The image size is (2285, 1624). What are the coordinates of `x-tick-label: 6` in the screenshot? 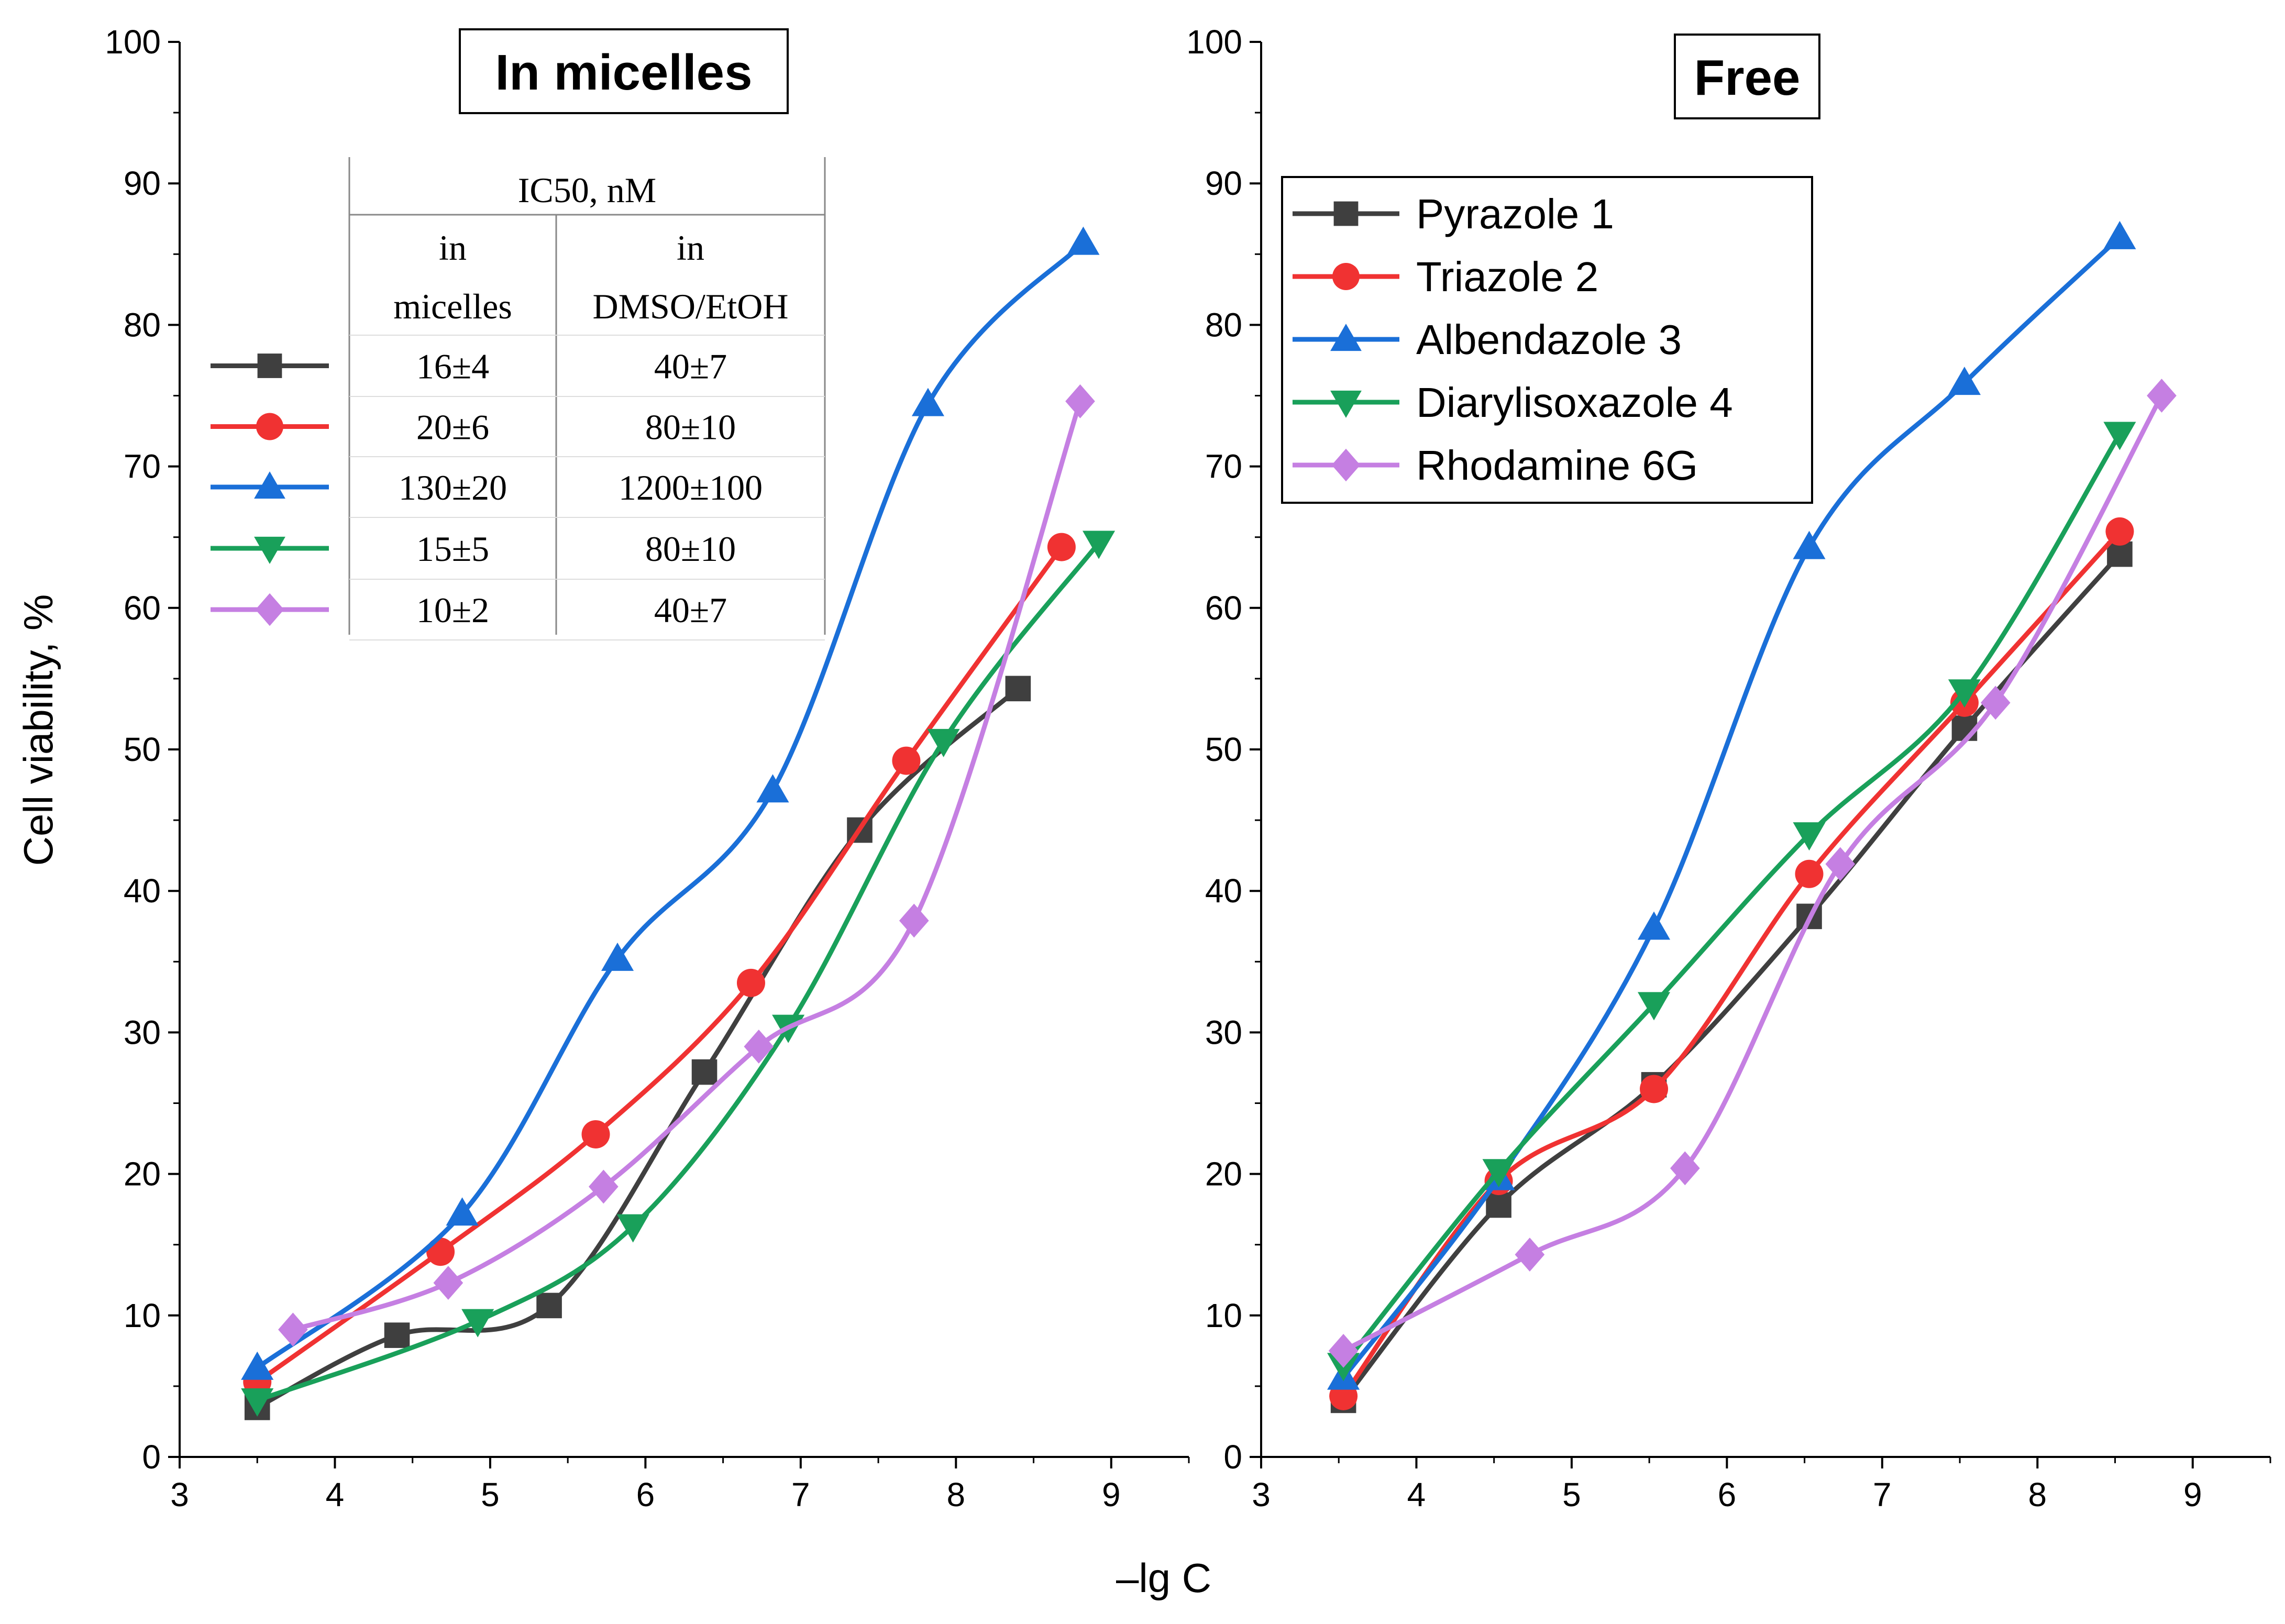 It's located at (1727, 1494).